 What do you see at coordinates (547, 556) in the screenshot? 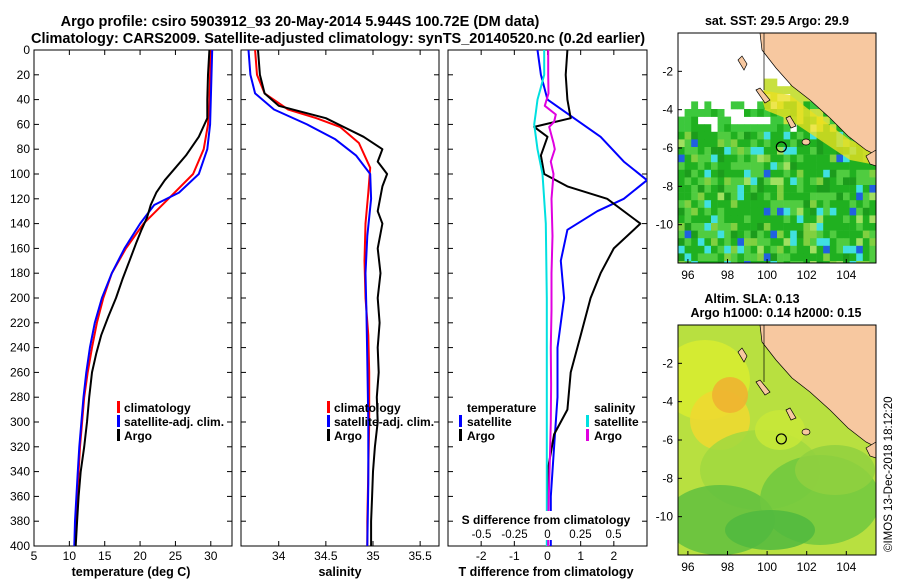
I see `x-tick-label: 0` at bounding box center [547, 556].